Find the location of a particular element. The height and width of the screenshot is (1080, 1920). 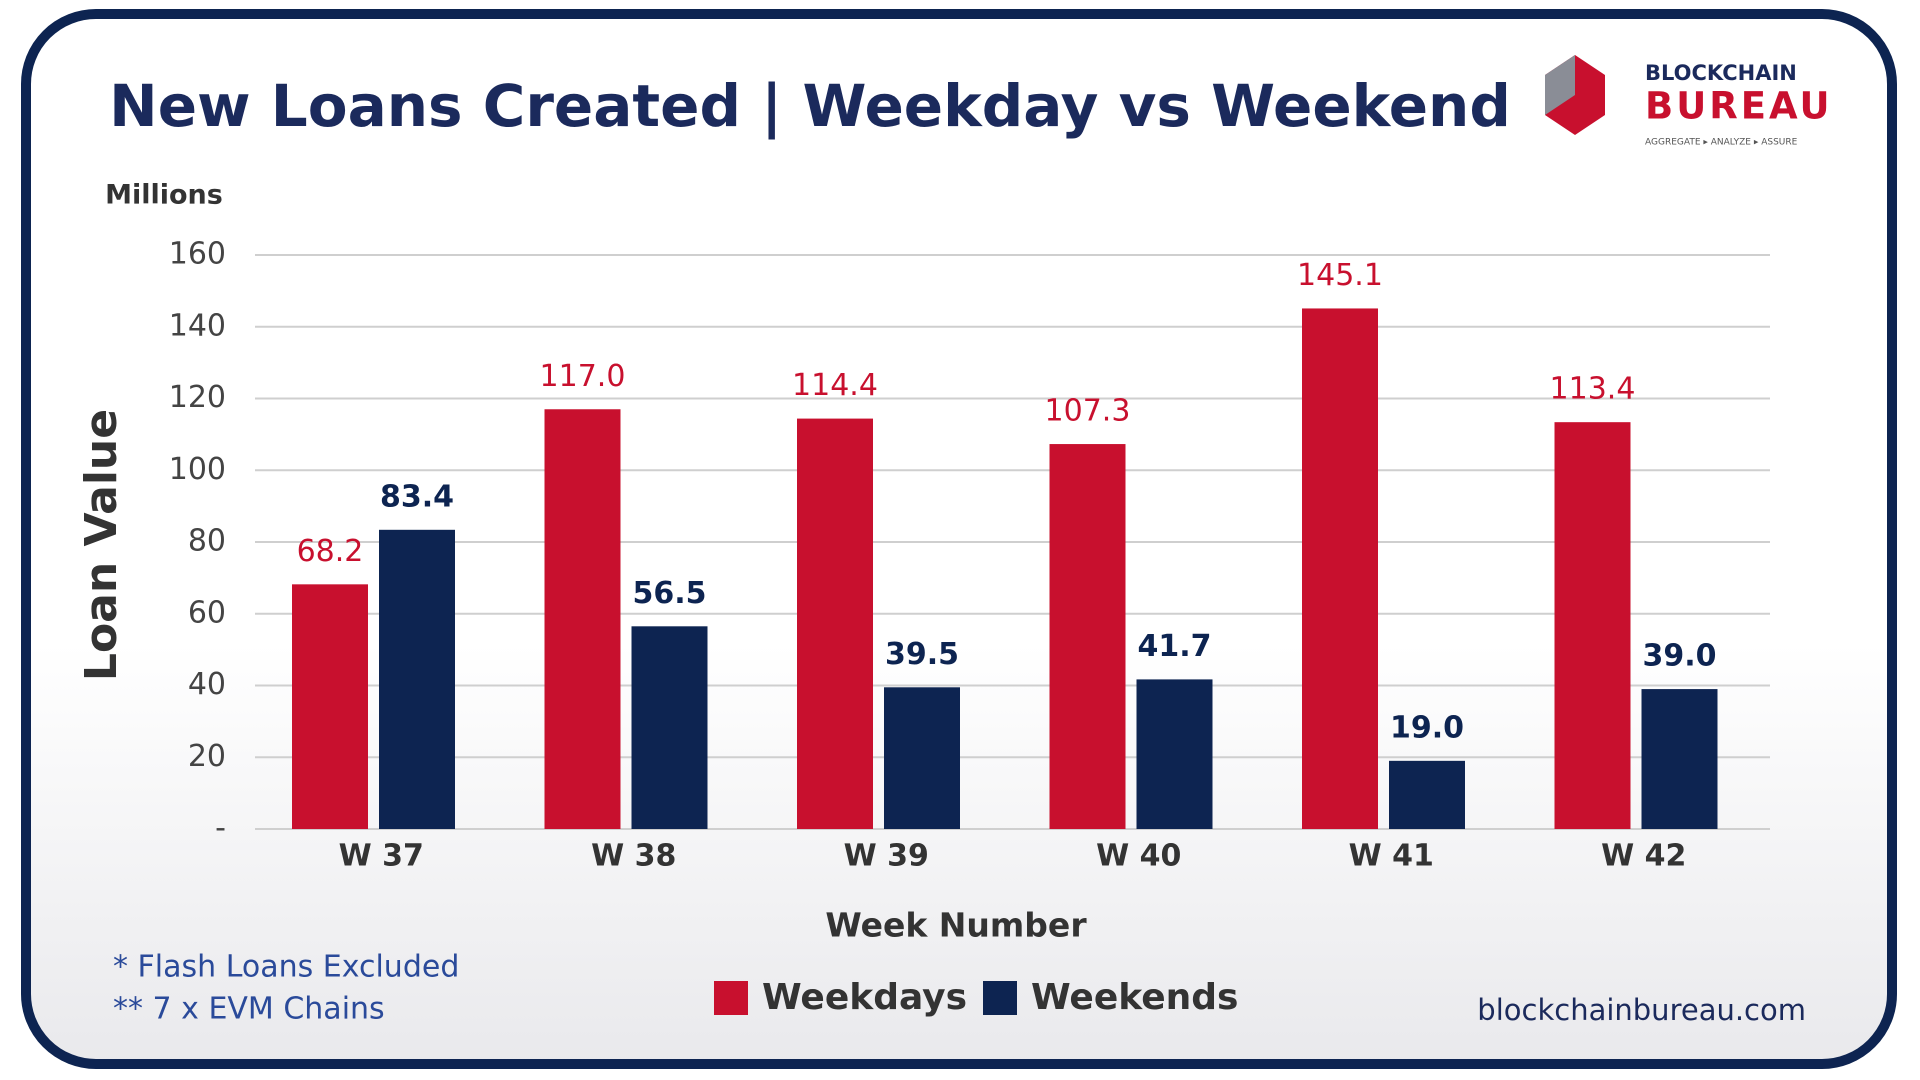

y-tick-label: 160 is located at coordinates (197, 254).